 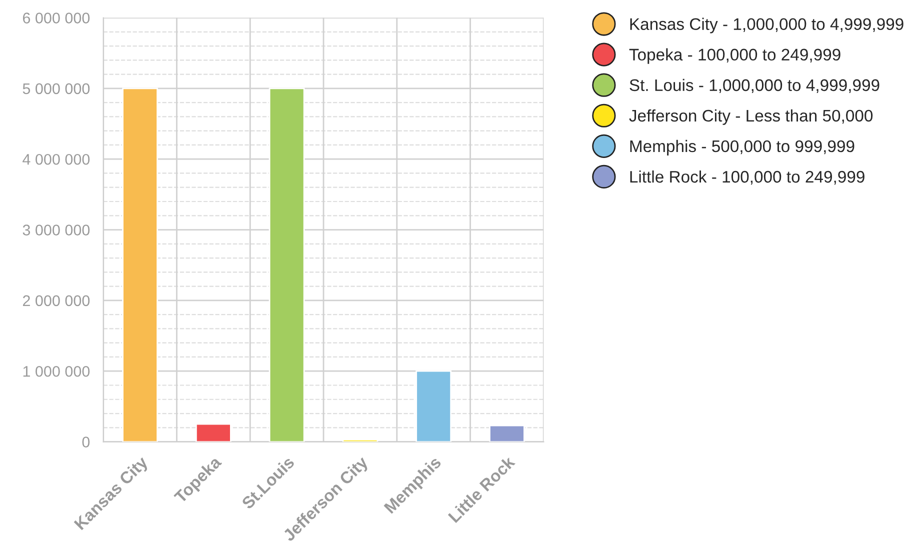 I want to click on legend-label: Jefferson City - Less than 50,000, so click(x=751, y=117).